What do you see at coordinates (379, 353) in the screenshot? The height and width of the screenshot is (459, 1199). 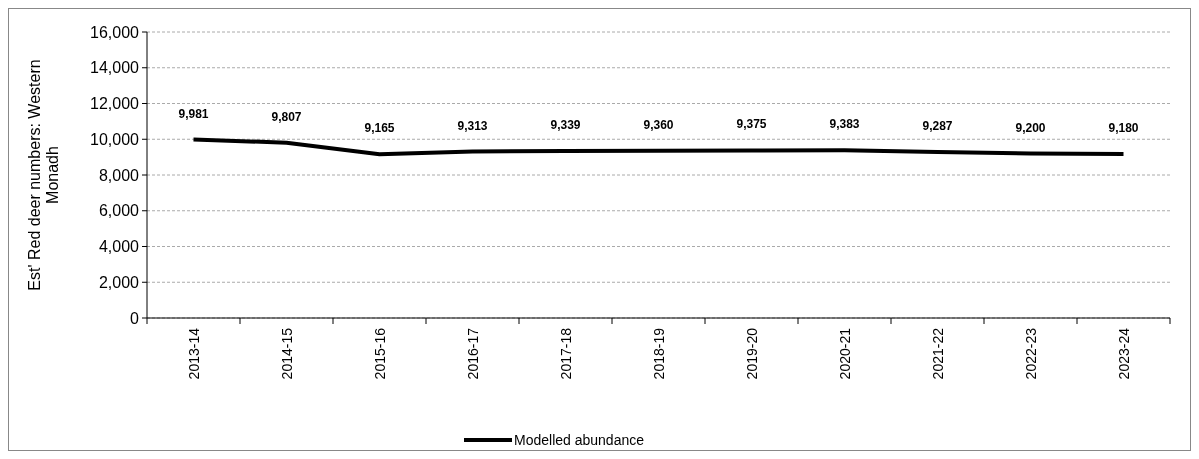 I see `x-tick-label: 2015-16` at bounding box center [379, 353].